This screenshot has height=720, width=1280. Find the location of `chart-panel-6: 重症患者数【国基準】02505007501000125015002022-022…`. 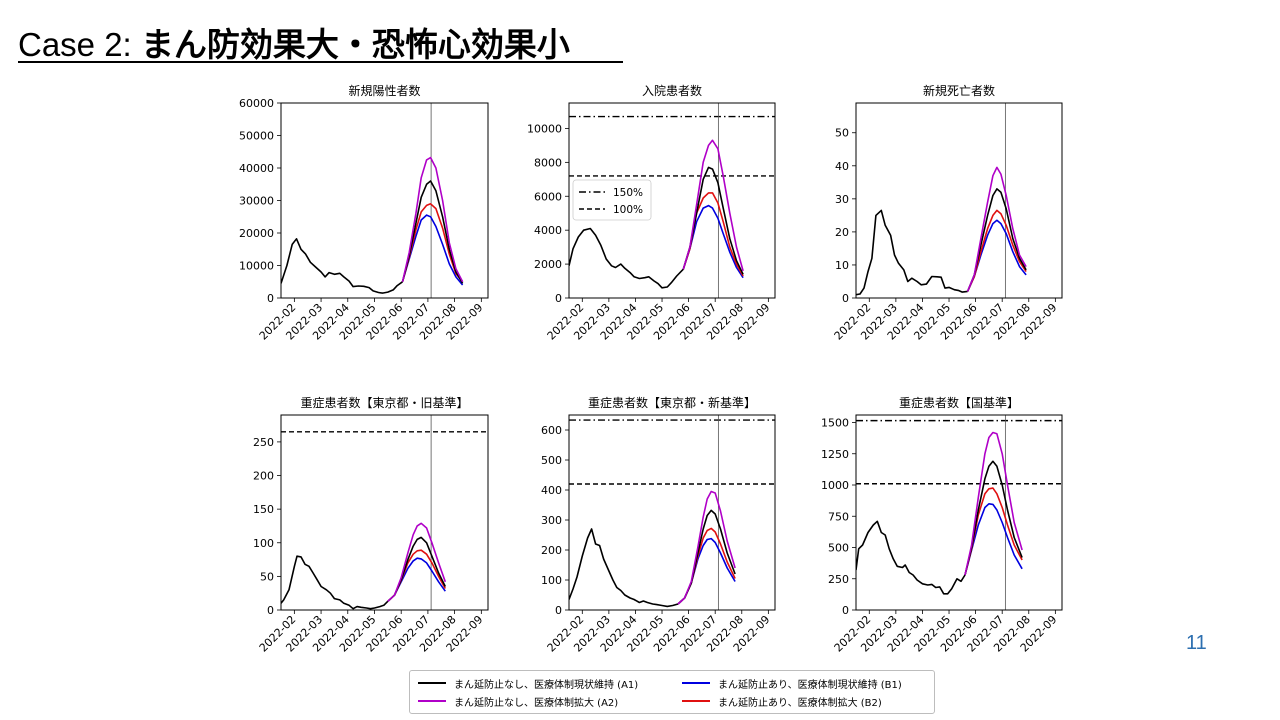

chart-panel-6: 重症患者数【国基準】02505007501000125015002022-022… is located at coordinates (942, 525).